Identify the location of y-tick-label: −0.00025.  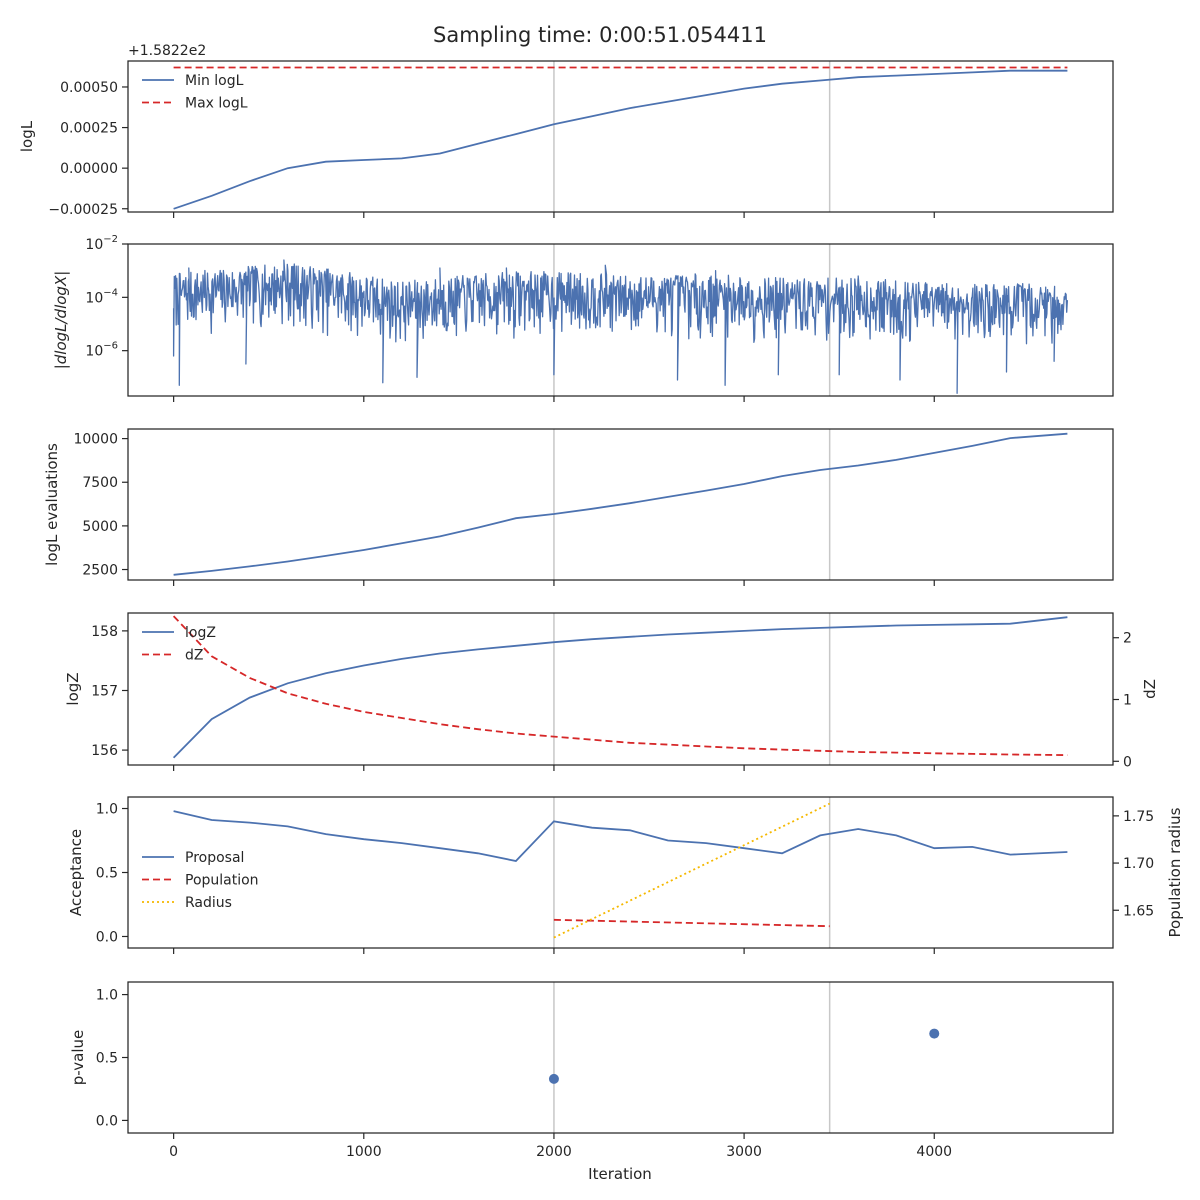
(83, 210).